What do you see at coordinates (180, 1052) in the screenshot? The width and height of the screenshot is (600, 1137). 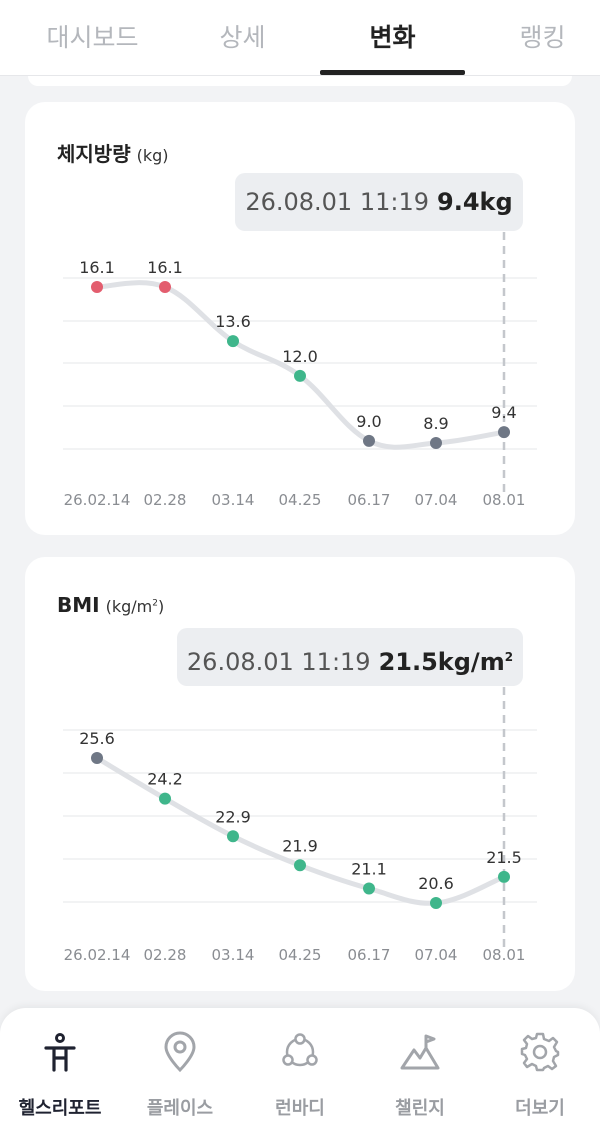 I see `location-pin-icon` at bounding box center [180, 1052].